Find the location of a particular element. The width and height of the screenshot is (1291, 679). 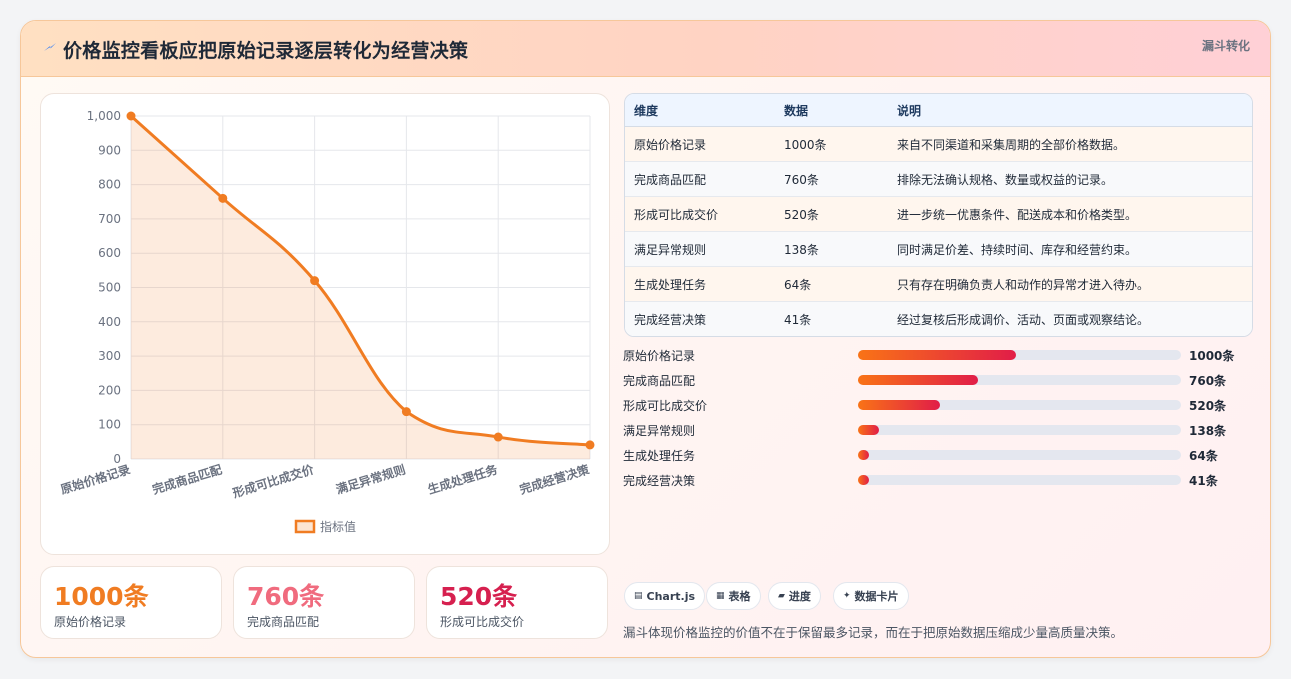

table-cell: 41条 is located at coordinates (798, 320).